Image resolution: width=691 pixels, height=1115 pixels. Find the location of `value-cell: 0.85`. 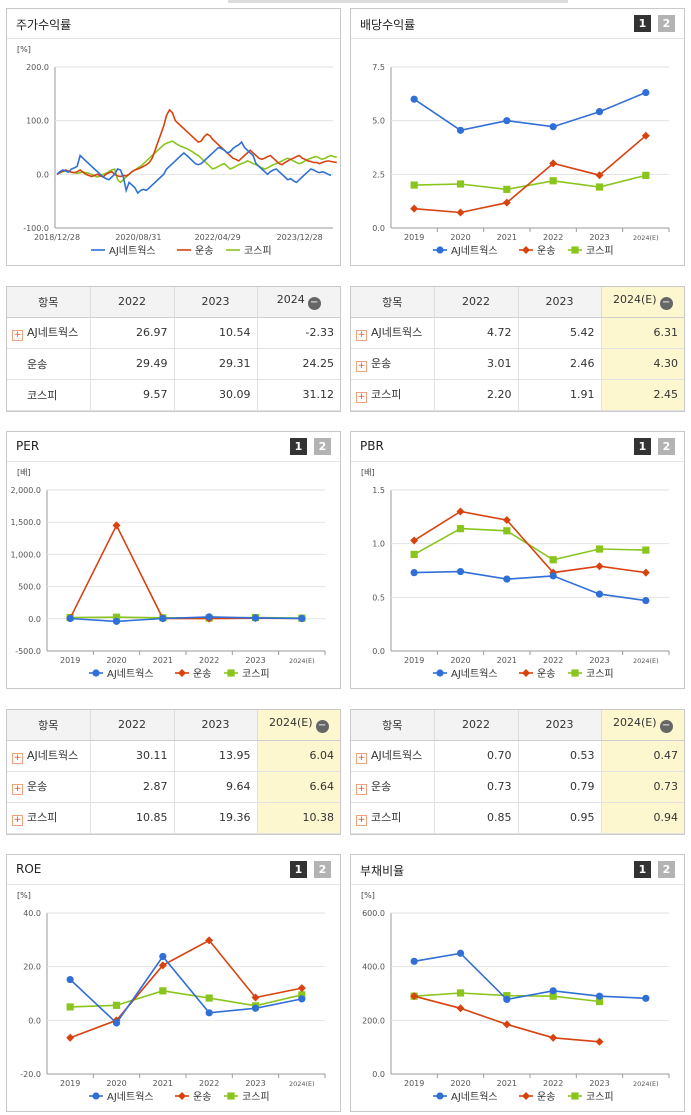

value-cell: 0.85 is located at coordinates (475, 818).